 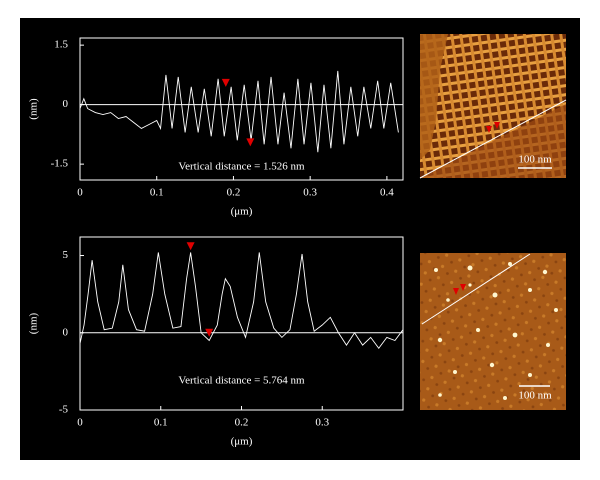 I want to click on y-tick-label: -1.5, so click(x=60, y=164).